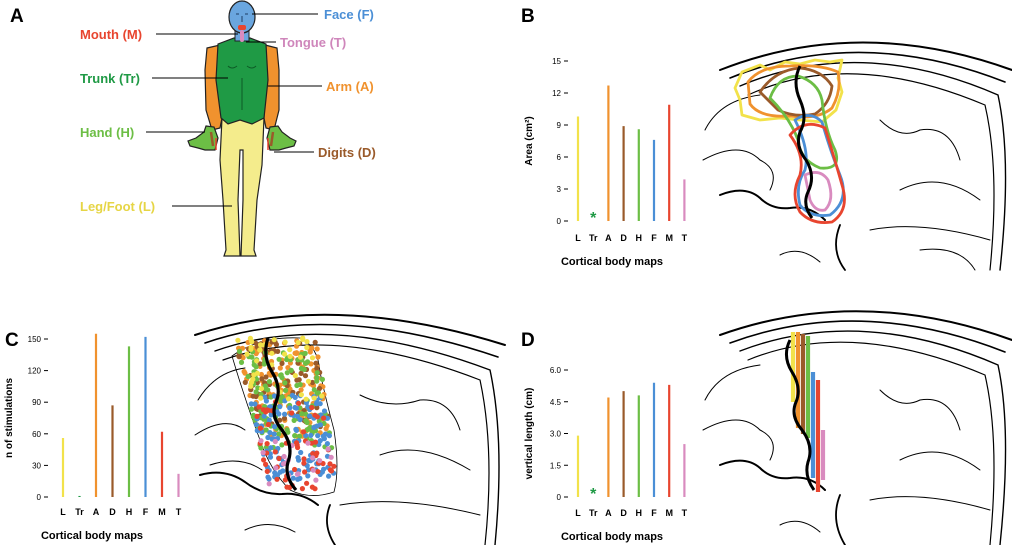  What do you see at coordinates (118, 206) in the screenshot?
I see `label-leg: Leg/Foot (L)` at bounding box center [118, 206].